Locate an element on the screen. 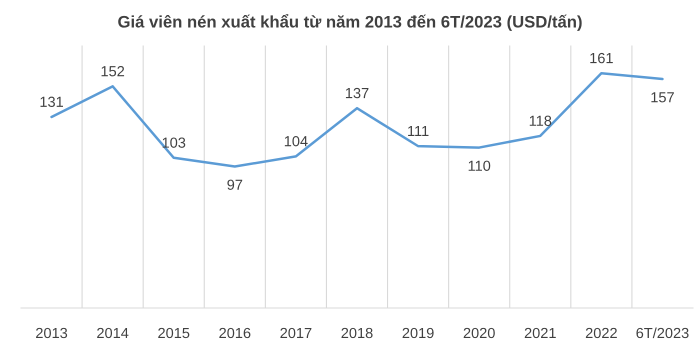  x-tick-label: 2020 is located at coordinates (479, 333).